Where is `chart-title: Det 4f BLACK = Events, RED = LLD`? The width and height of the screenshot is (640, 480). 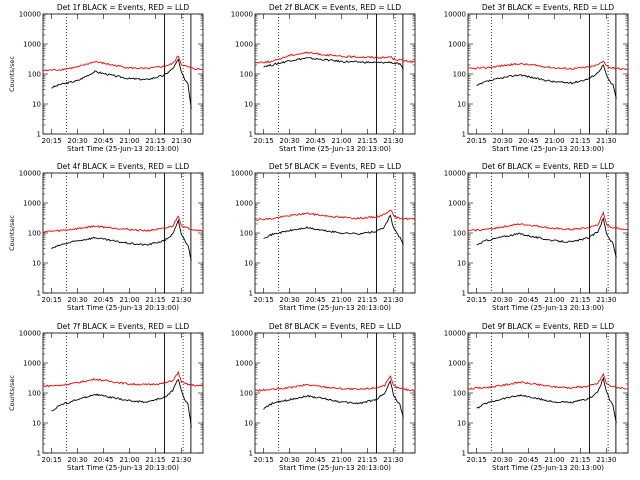 chart-title: Det 4f BLACK = Events, RED = LLD is located at coordinates (123, 166).